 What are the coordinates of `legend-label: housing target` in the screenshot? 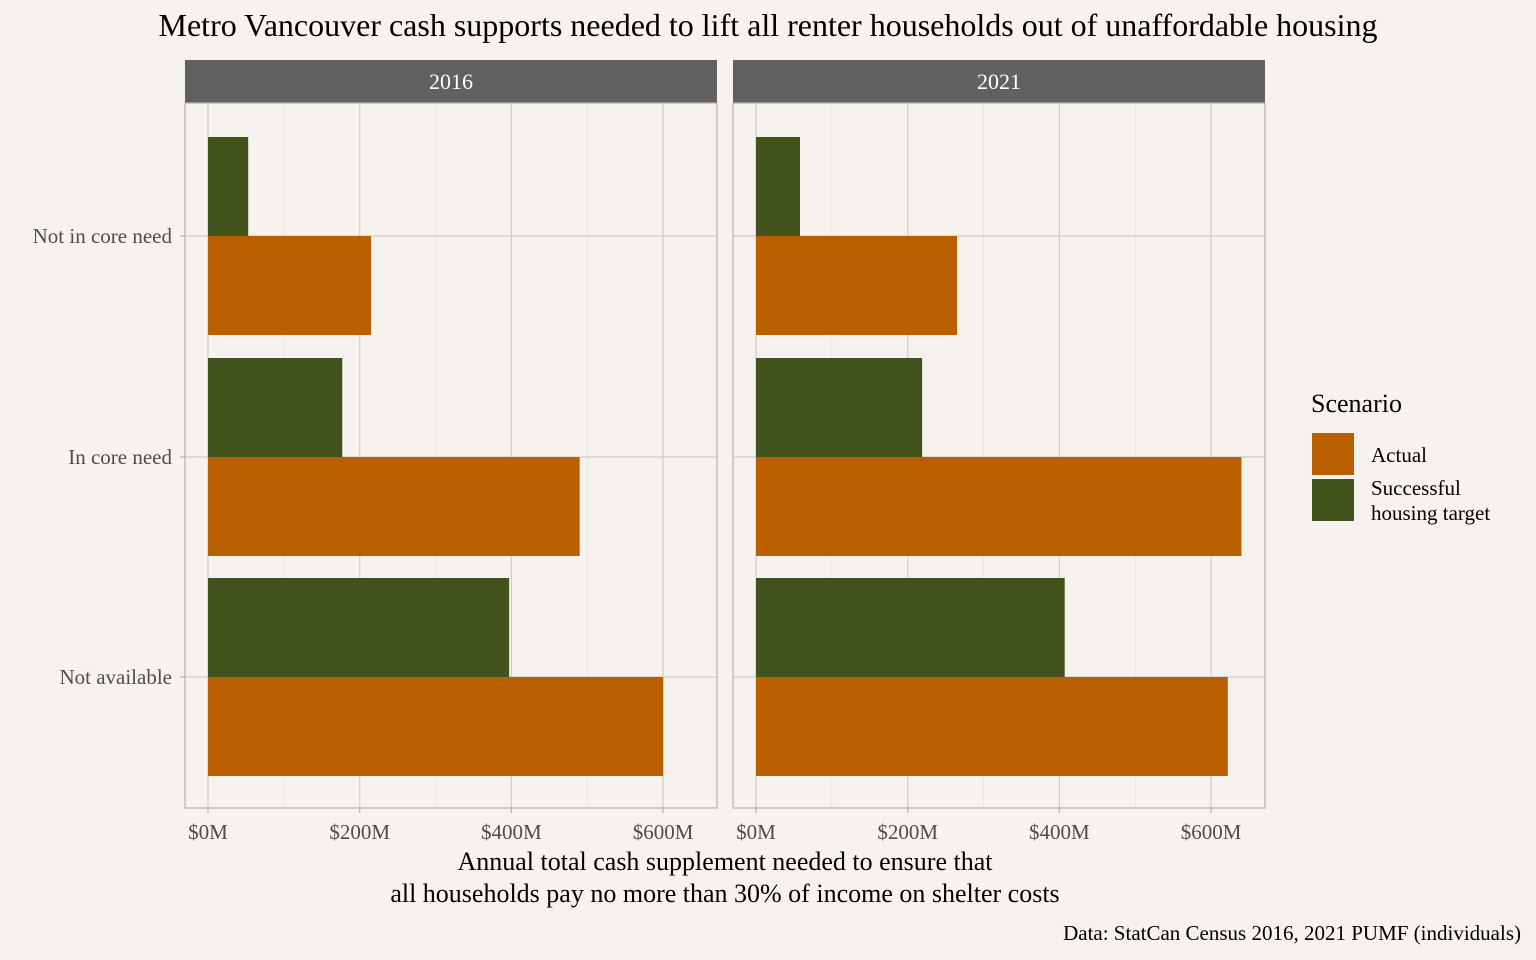 It's located at (1430, 513).